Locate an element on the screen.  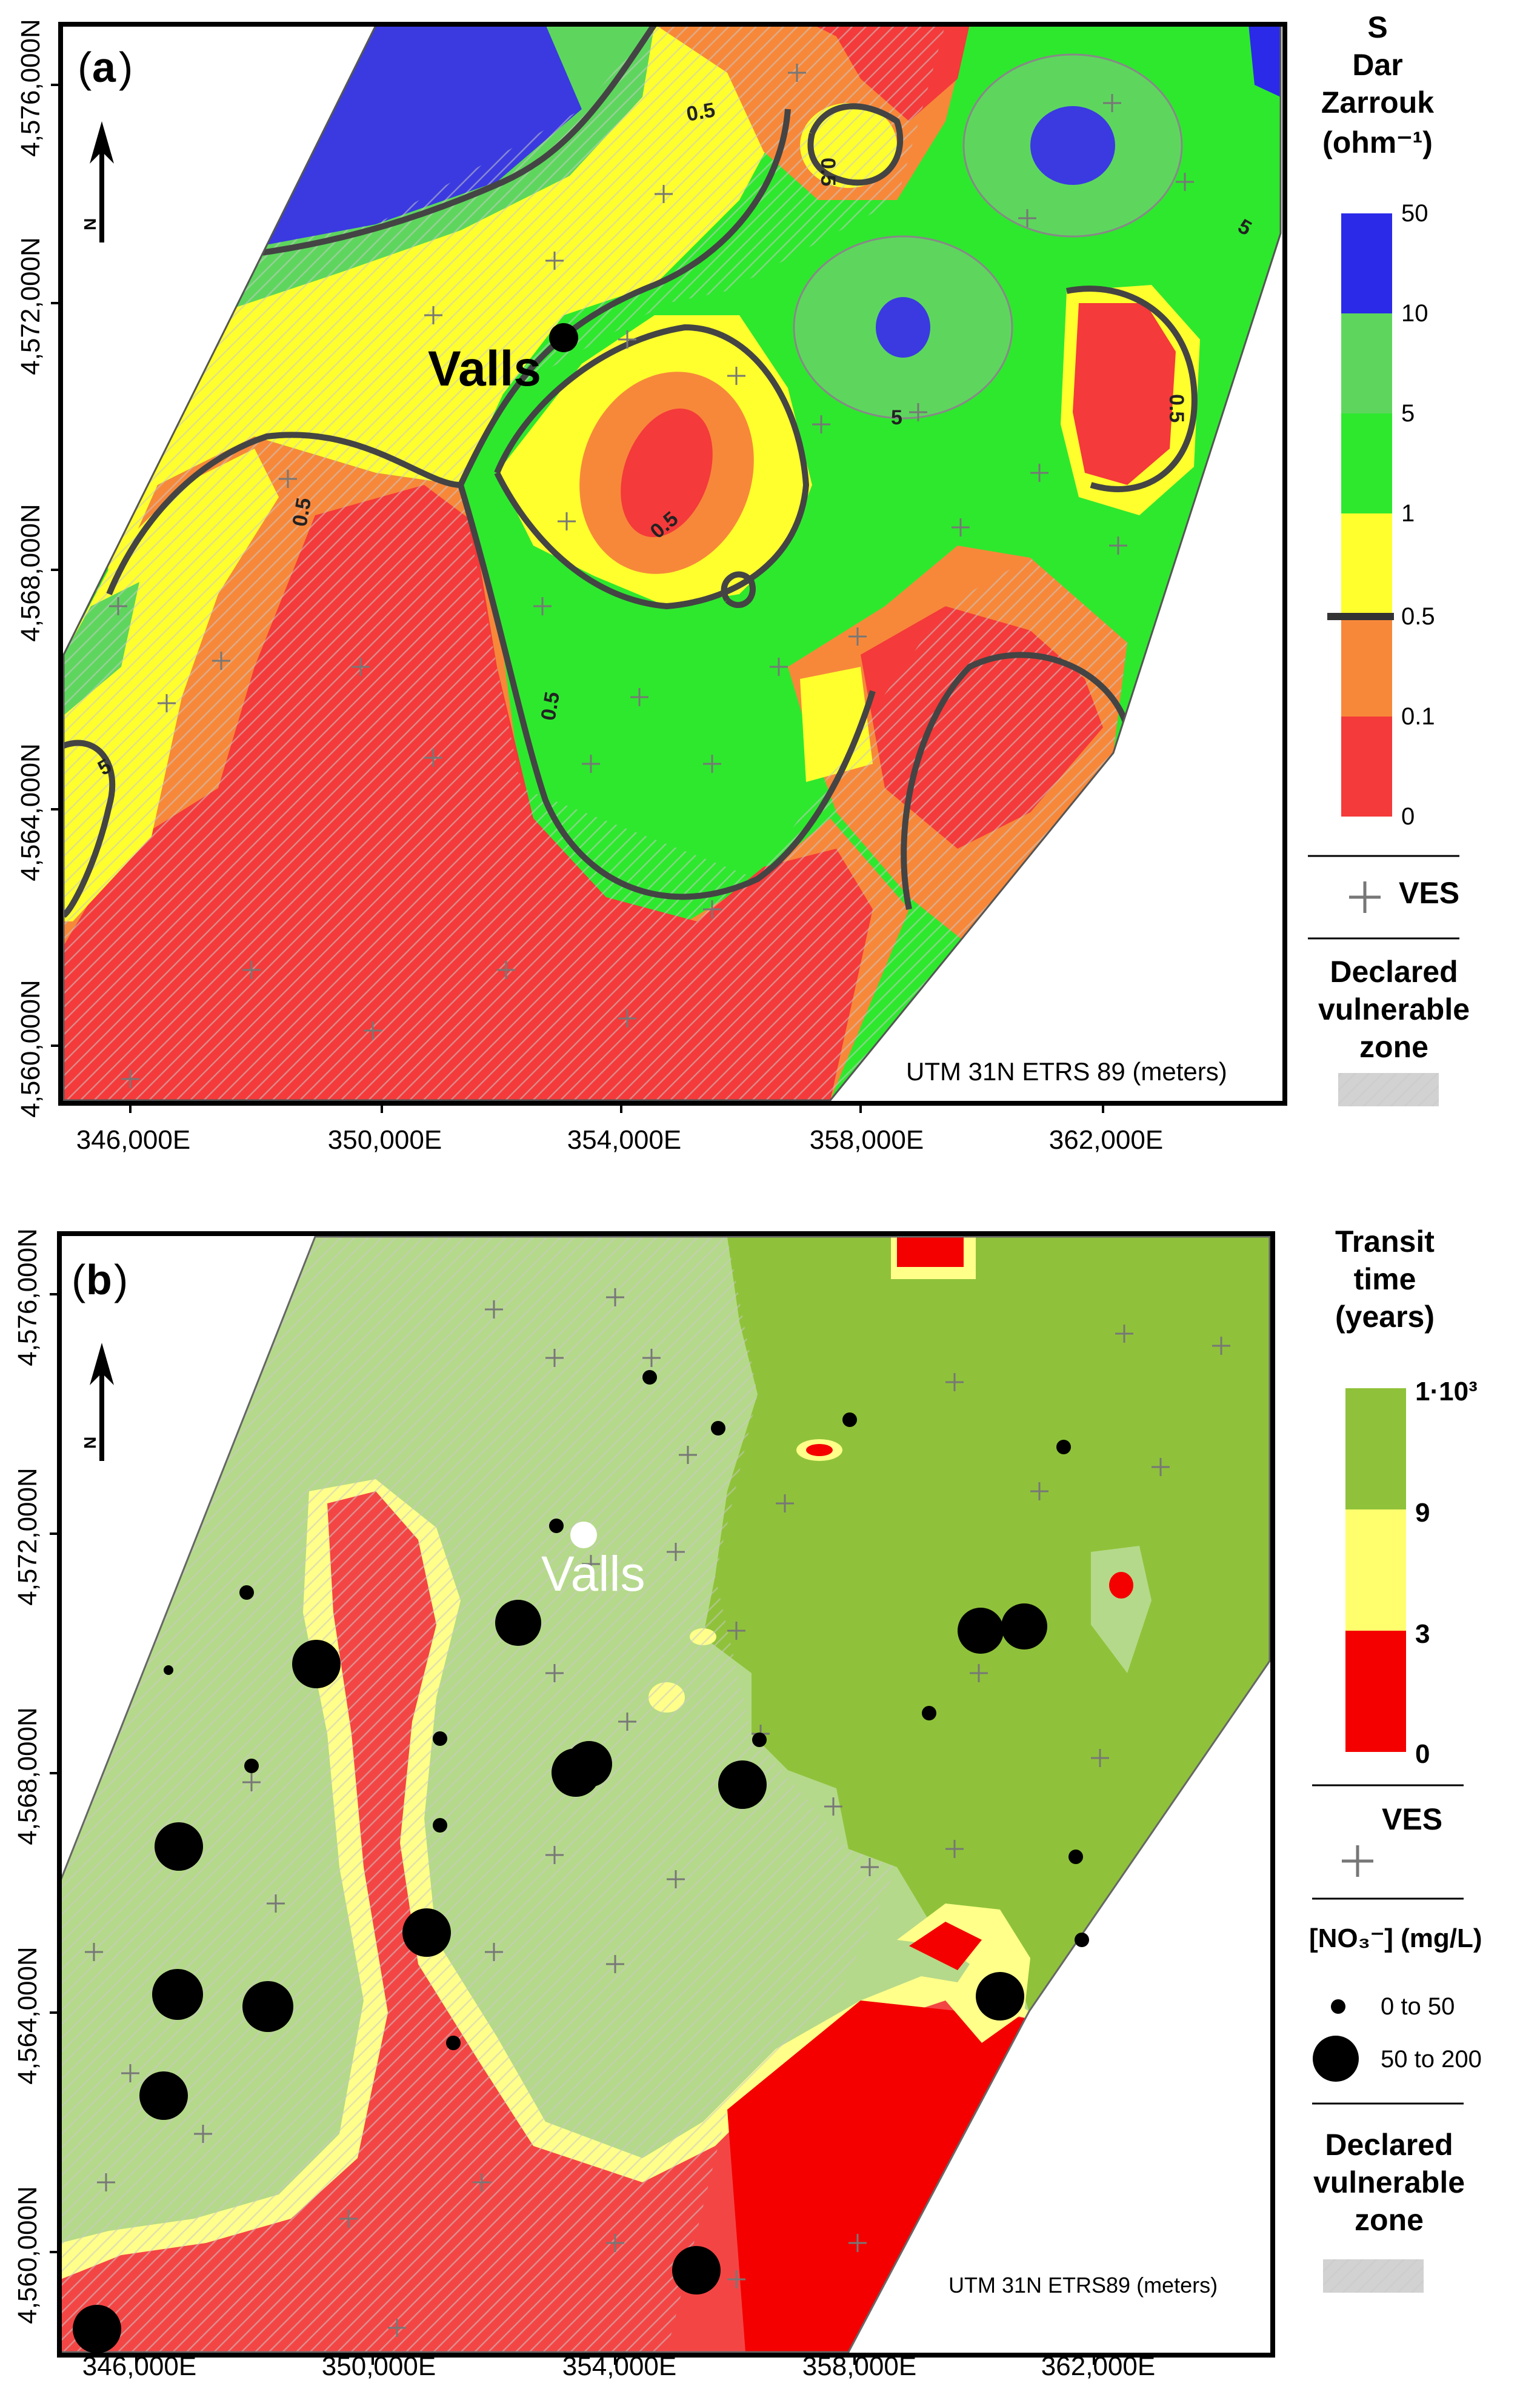
svg-text: 1 is located at coordinates (1408, 513).